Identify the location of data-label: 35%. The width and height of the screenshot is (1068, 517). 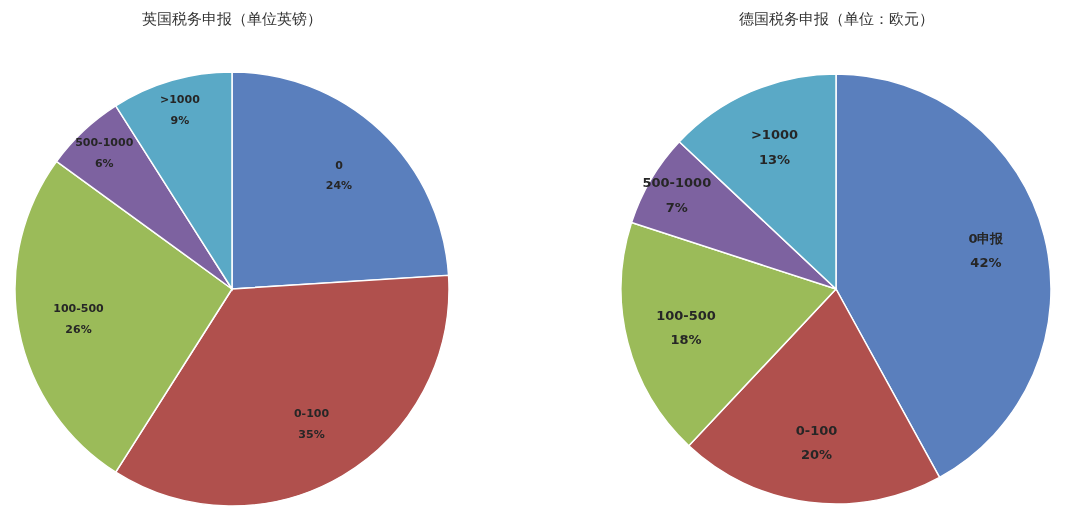
(311, 434).